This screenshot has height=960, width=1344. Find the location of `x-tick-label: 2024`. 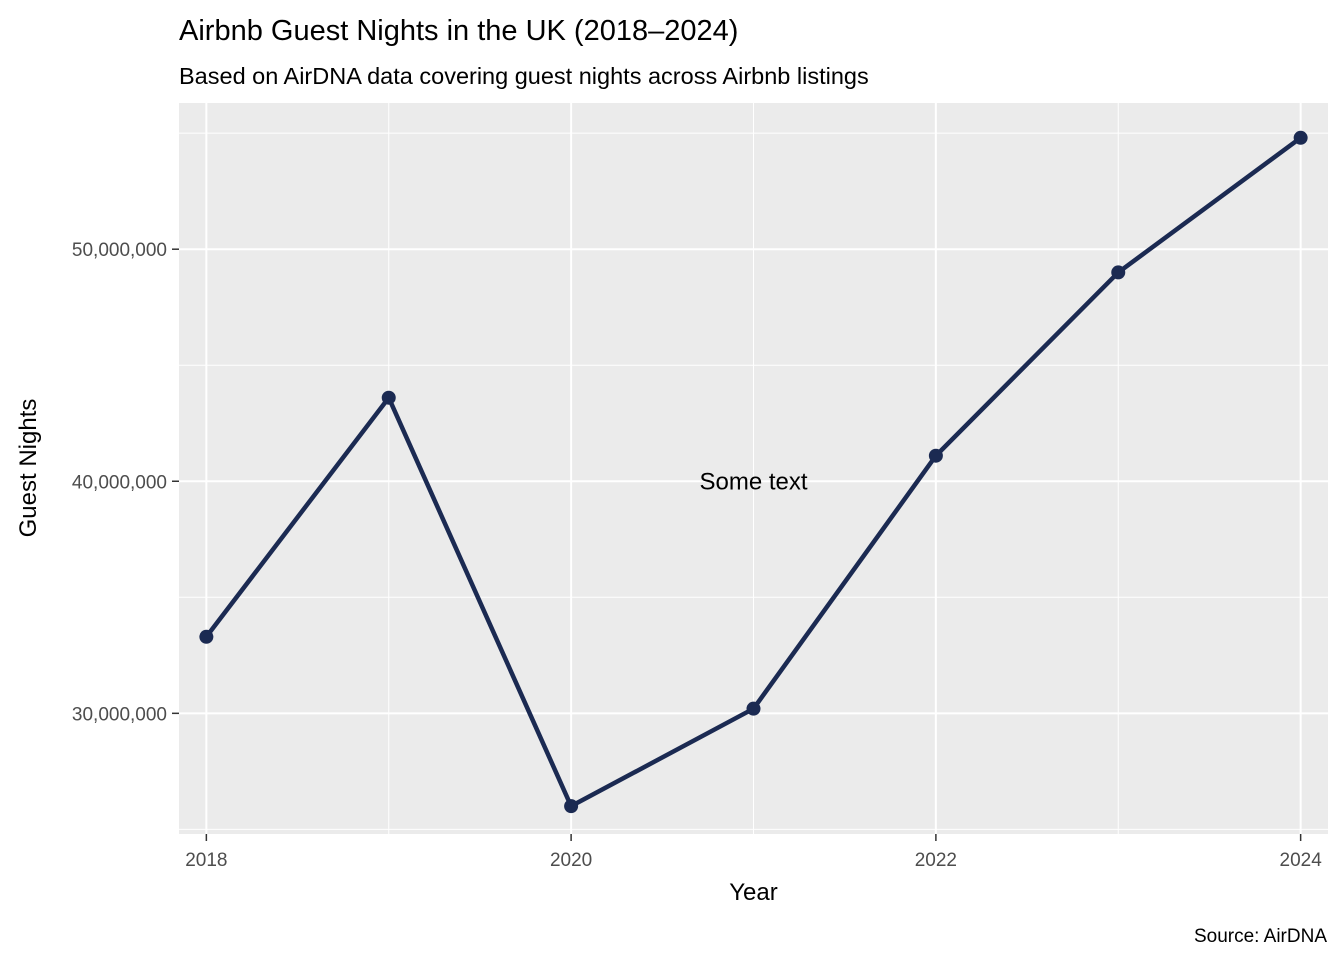

x-tick-label: 2024 is located at coordinates (1301, 860).